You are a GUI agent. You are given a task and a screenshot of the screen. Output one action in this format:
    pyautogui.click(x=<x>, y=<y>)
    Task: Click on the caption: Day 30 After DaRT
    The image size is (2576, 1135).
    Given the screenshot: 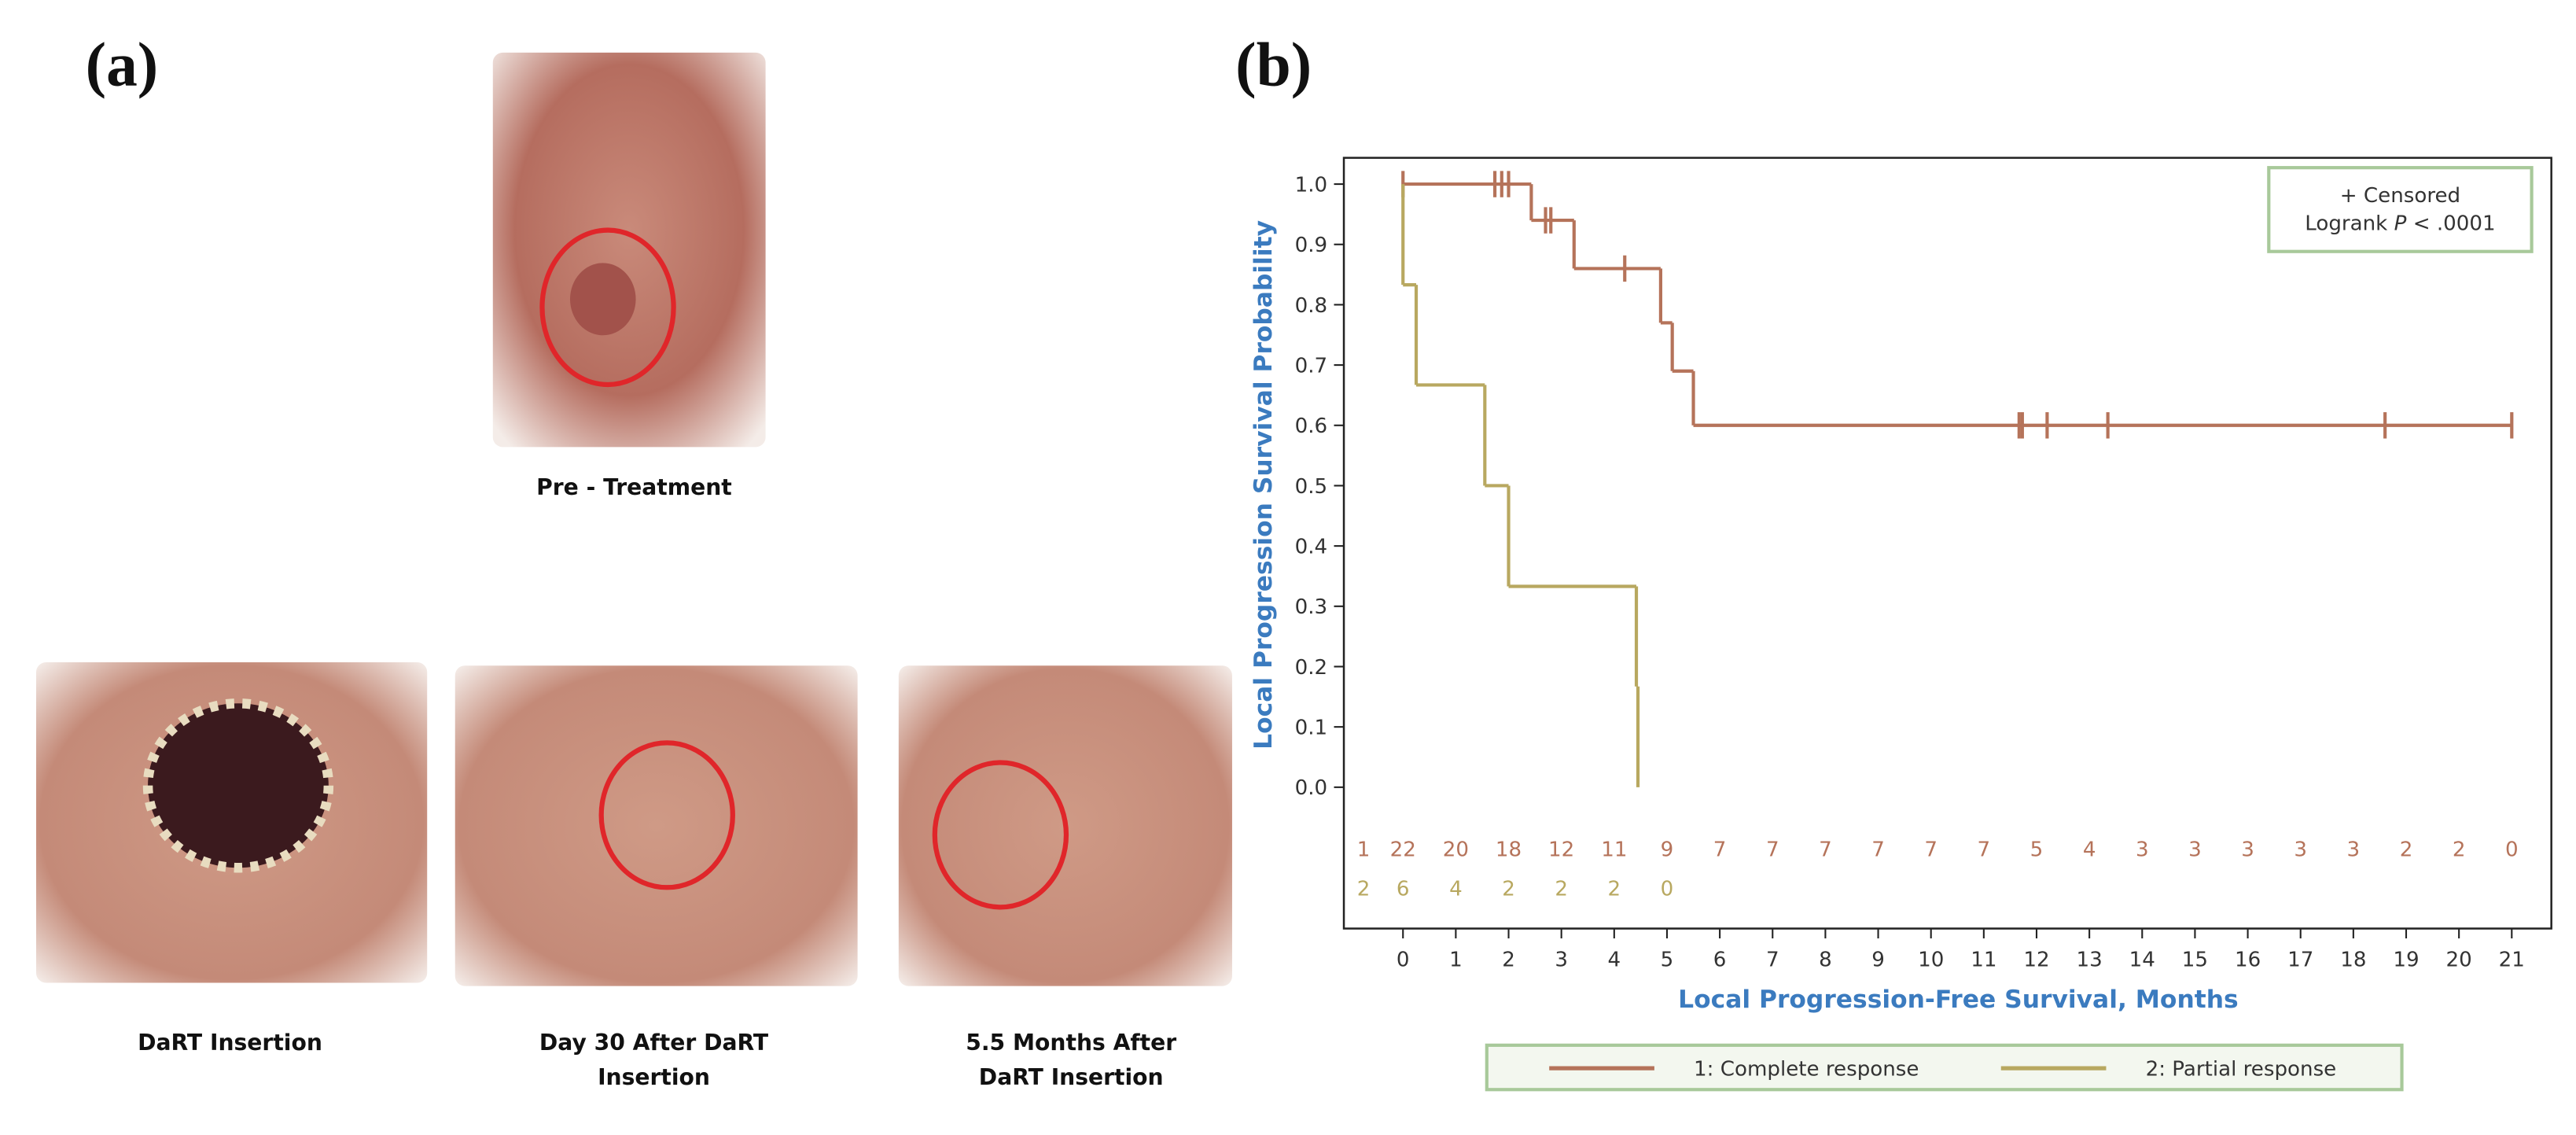 What is the action you would take?
    pyautogui.click(x=654, y=1043)
    